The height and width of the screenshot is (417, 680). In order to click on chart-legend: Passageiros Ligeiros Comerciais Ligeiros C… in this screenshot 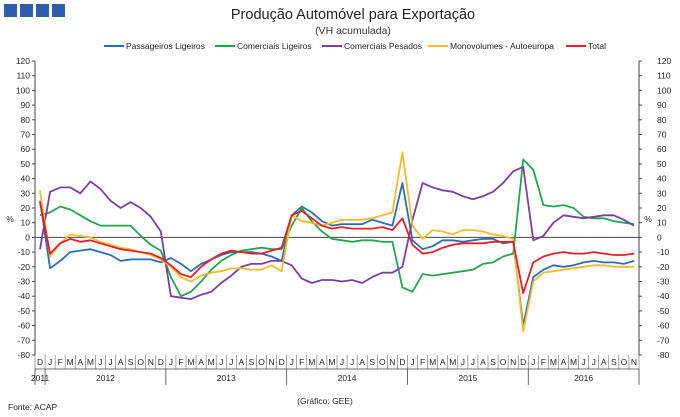, I will do `click(355, 46)`.